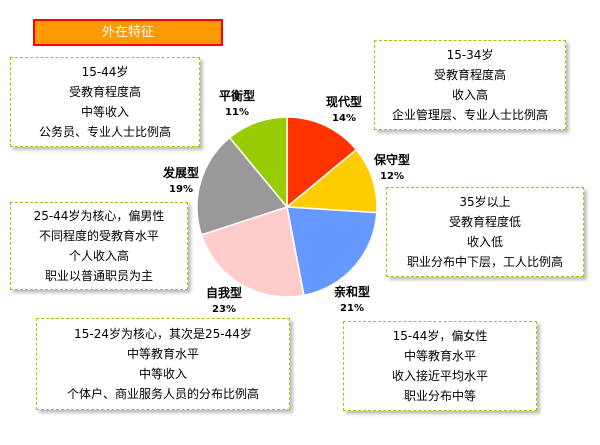  I want to click on slice-name-label: 平衡型, so click(237, 95).